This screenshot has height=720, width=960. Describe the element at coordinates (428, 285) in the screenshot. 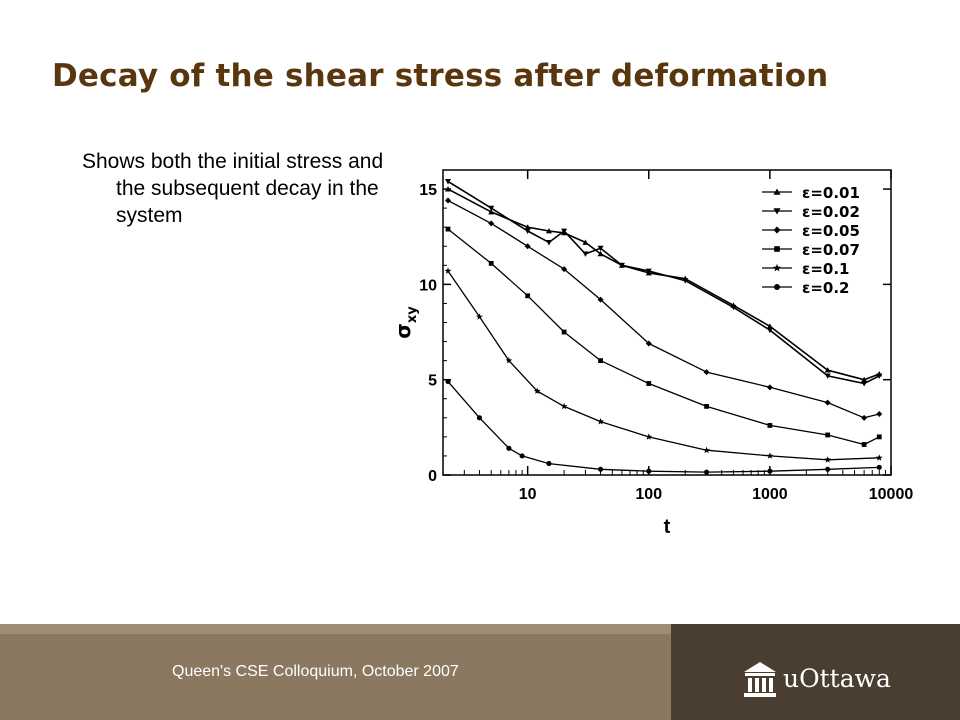

I see `y-tick-label: 10` at that location.